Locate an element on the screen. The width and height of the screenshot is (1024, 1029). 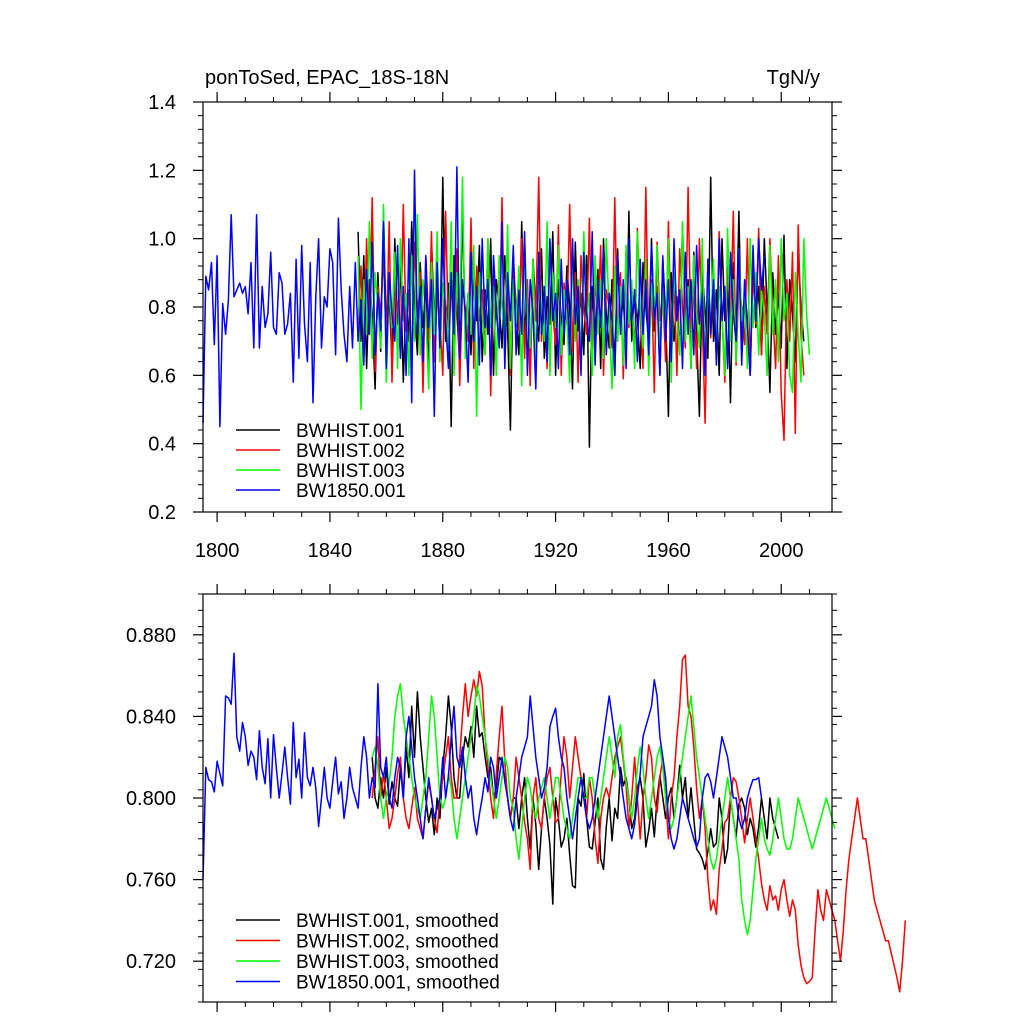
top-title-right: TgN/y is located at coordinates (793, 78).